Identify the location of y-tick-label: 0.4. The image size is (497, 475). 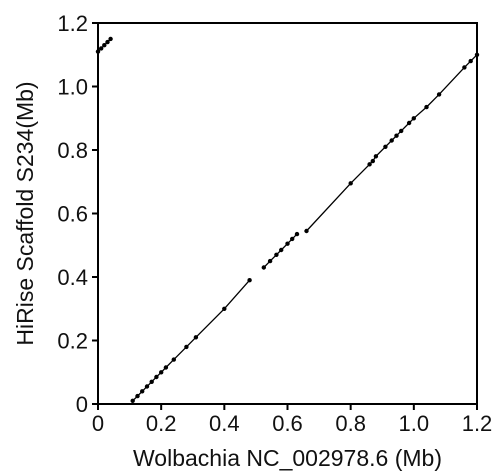
(72, 277).